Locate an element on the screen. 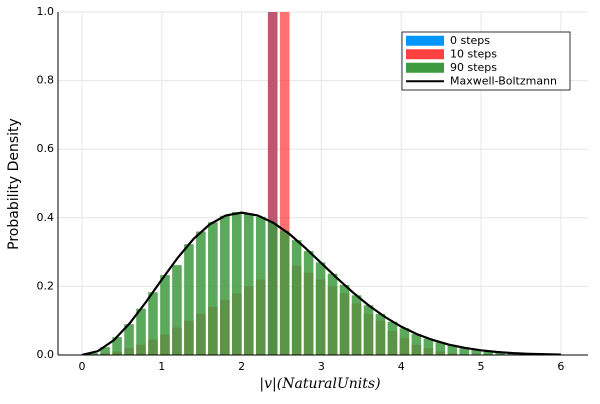 The height and width of the screenshot is (404, 600). x-tick-label: 5 is located at coordinates (481, 366).